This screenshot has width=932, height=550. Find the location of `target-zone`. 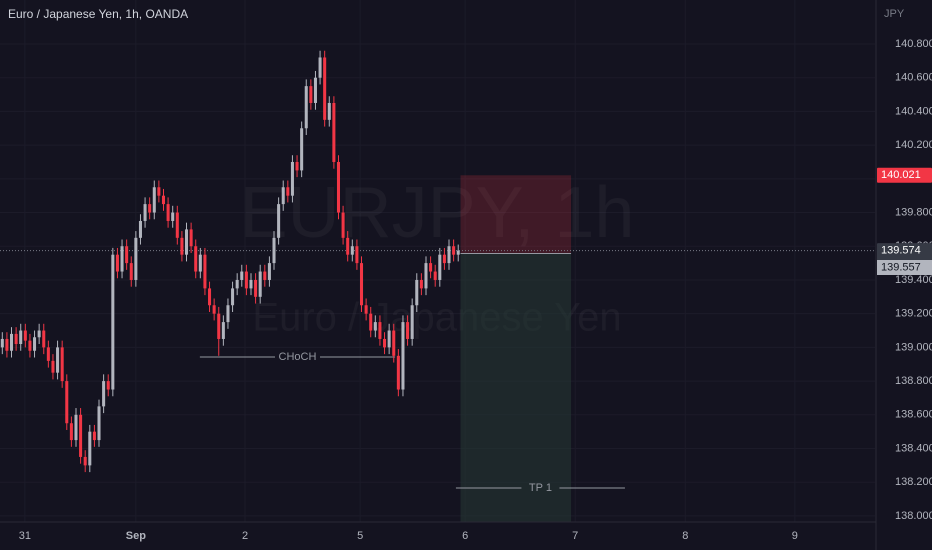

target-zone is located at coordinates (516, 387).